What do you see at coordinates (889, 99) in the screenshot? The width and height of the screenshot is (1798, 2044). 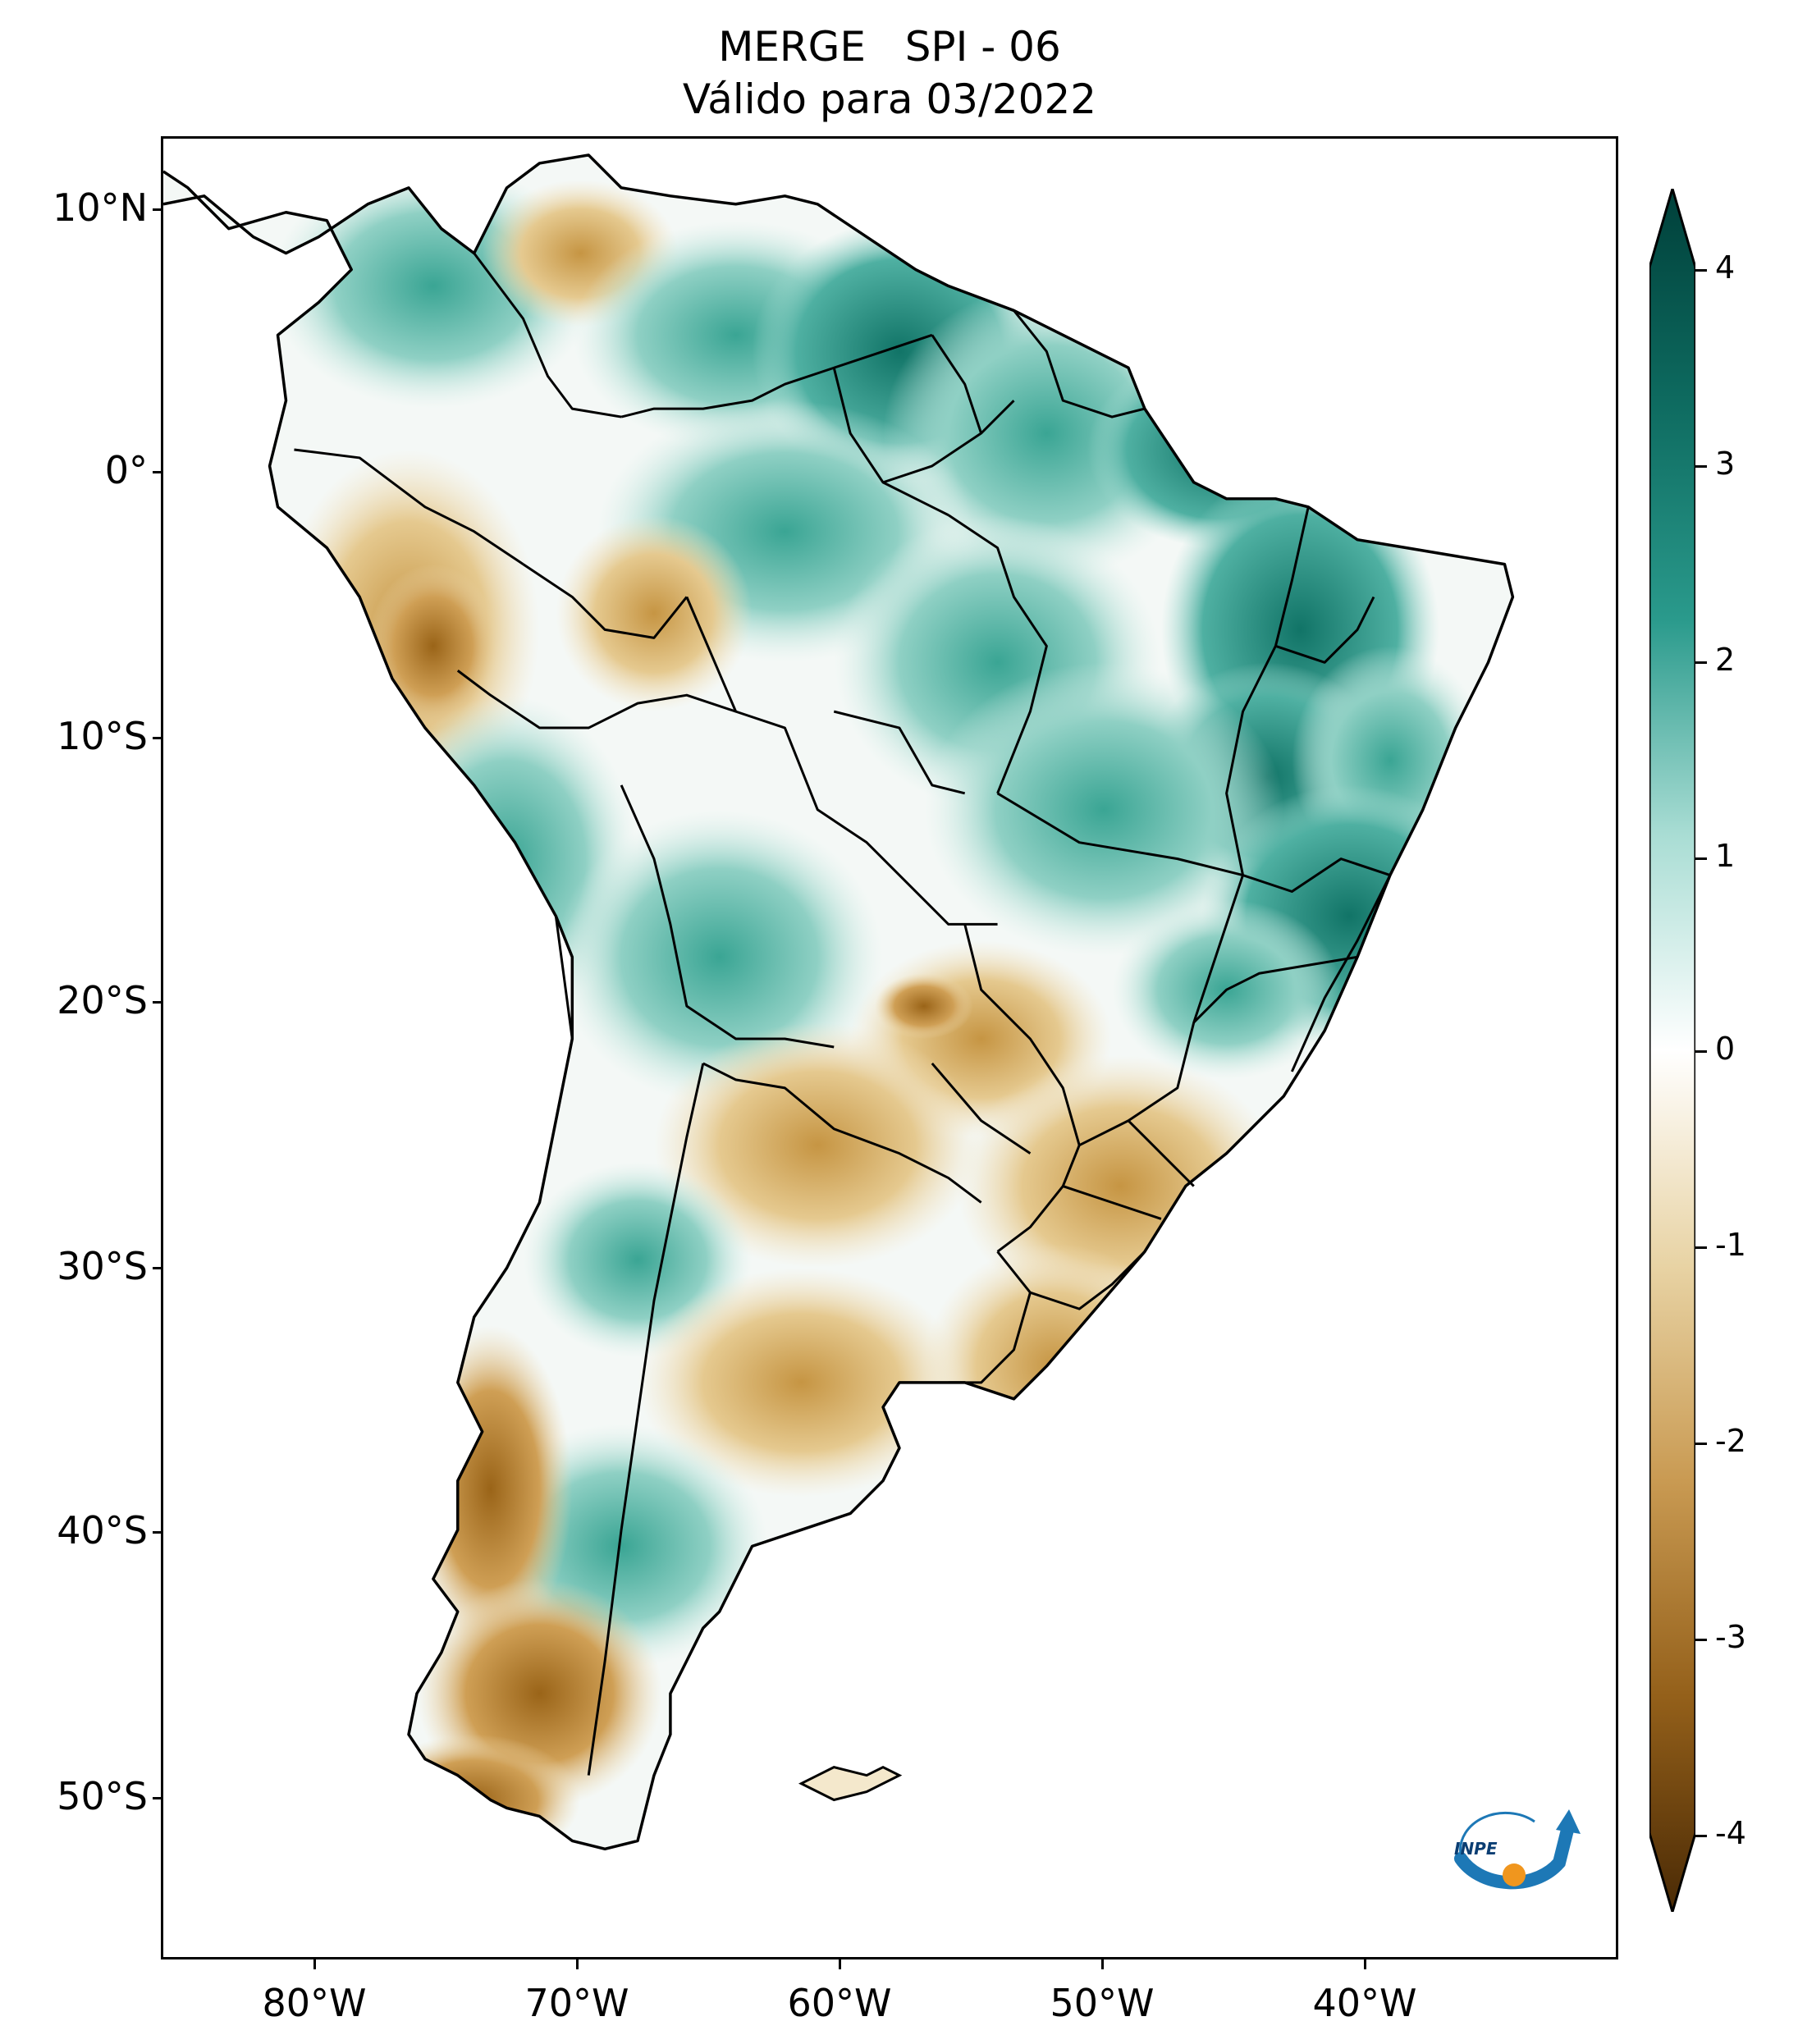 I see `map-subtitle: Válido para 03/2022` at bounding box center [889, 99].